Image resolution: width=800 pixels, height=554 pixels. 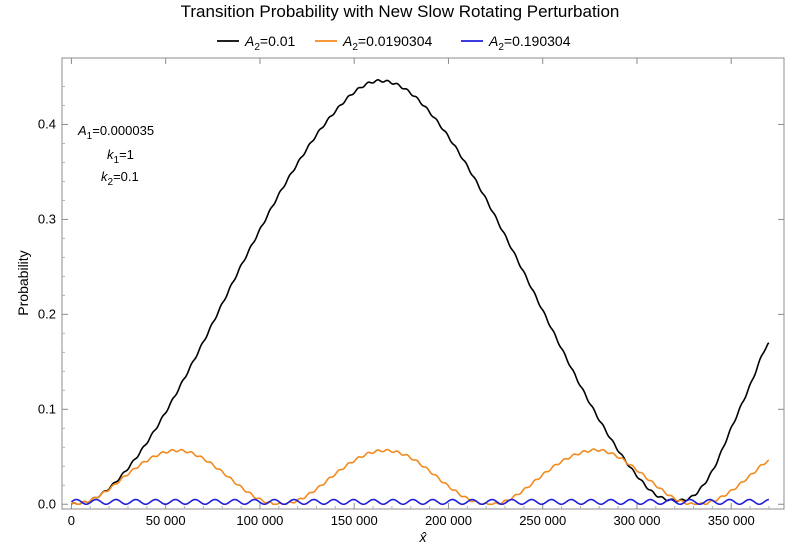 What do you see at coordinates (354, 520) in the screenshot?
I see `x-tick-label: 150 000` at bounding box center [354, 520].